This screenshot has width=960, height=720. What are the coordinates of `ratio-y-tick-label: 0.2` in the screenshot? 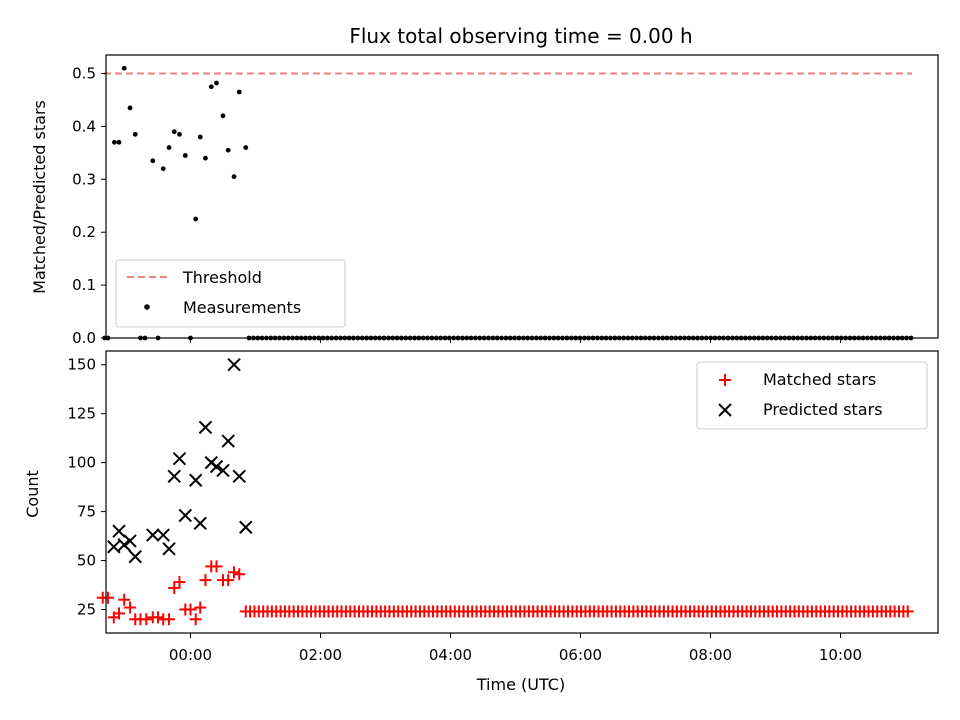 It's located at (84, 232).